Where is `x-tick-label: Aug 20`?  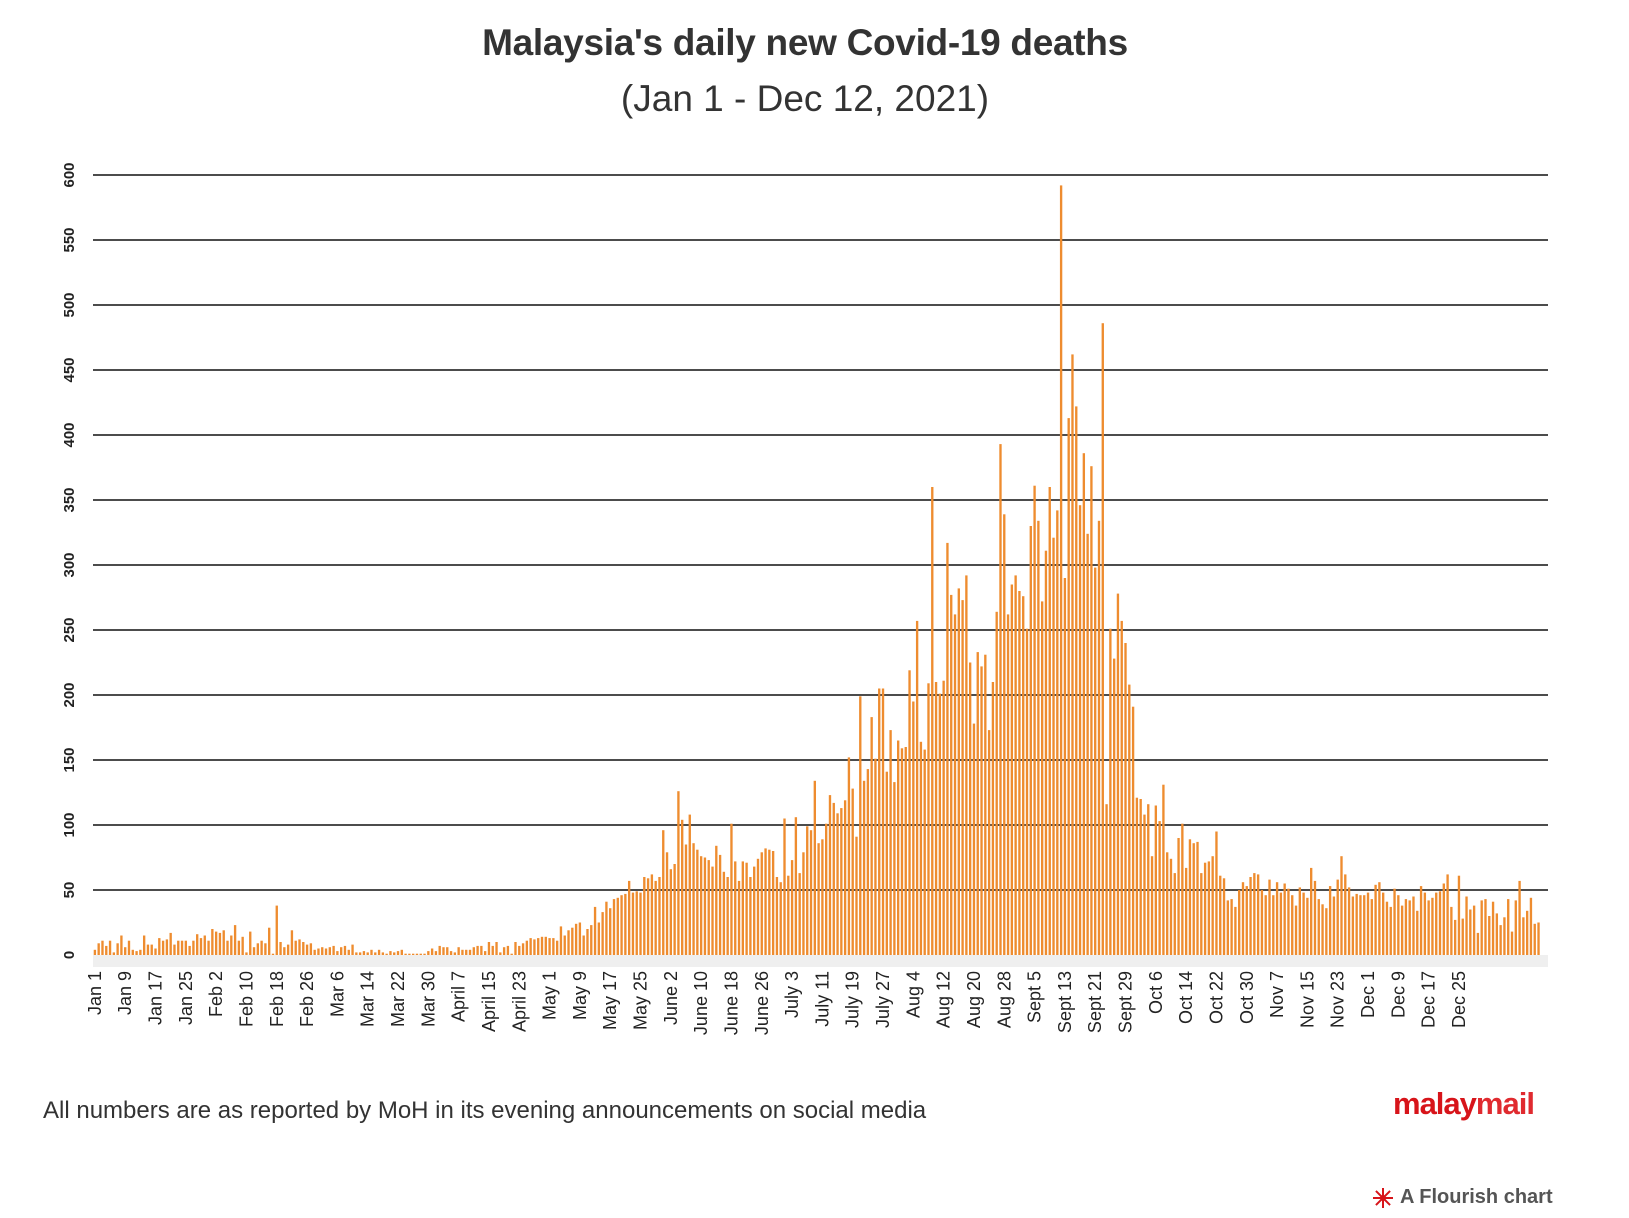
x-tick-label: Aug 20 is located at coordinates (974, 999).